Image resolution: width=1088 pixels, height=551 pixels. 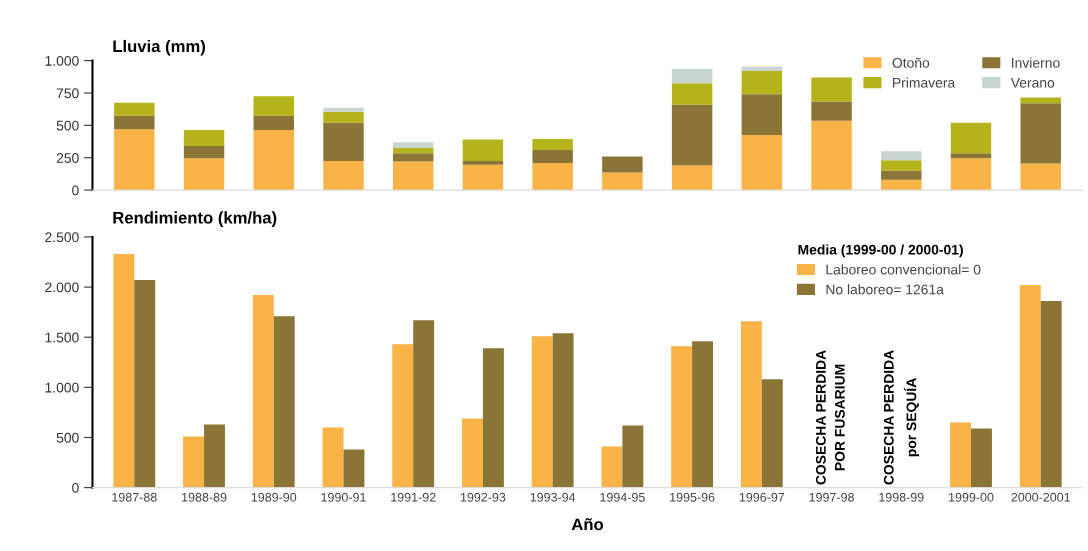 I want to click on x-tick-label: 1989-90, so click(x=274, y=497).